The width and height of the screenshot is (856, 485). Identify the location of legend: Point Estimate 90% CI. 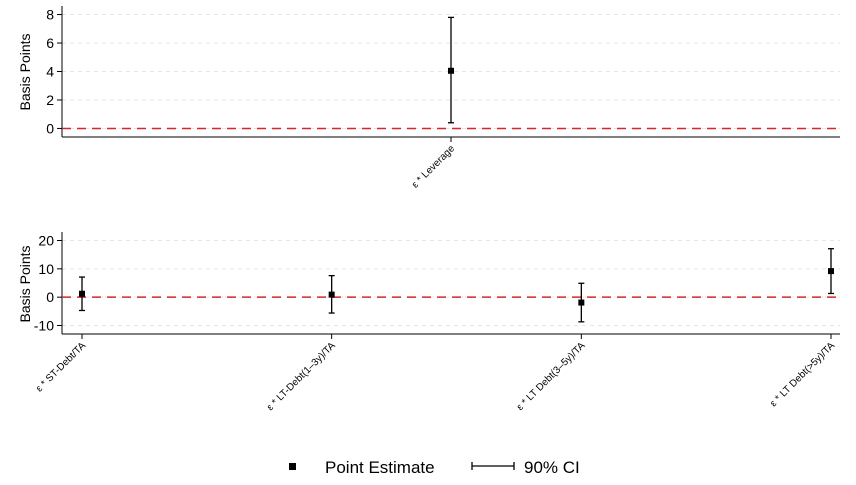
(434, 467).